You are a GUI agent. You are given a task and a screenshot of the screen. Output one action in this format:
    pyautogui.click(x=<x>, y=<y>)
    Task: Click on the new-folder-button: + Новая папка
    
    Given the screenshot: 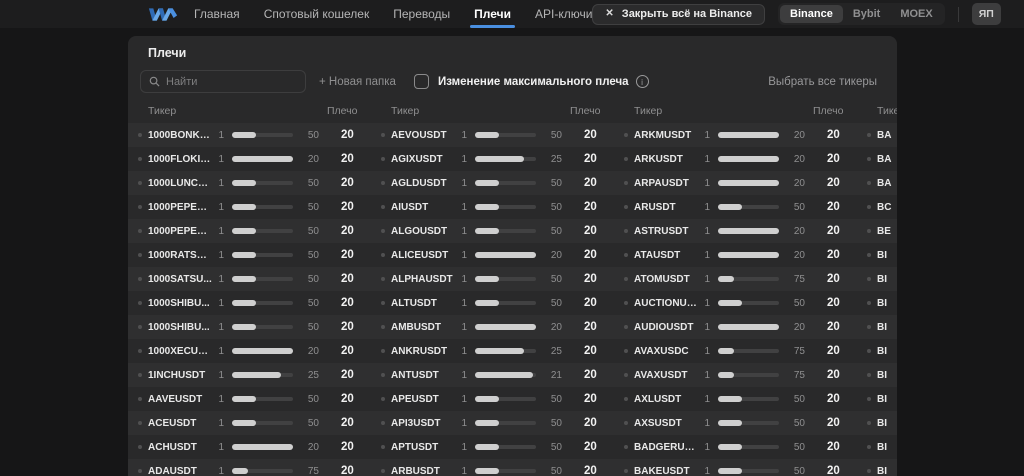 What is the action you would take?
    pyautogui.click(x=357, y=81)
    